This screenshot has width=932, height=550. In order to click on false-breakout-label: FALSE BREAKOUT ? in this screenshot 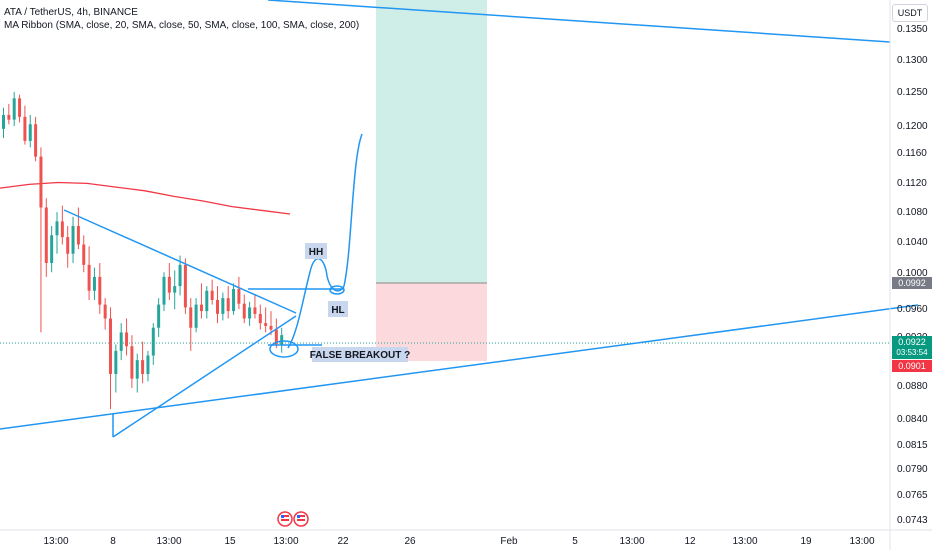, I will do `click(360, 354)`.